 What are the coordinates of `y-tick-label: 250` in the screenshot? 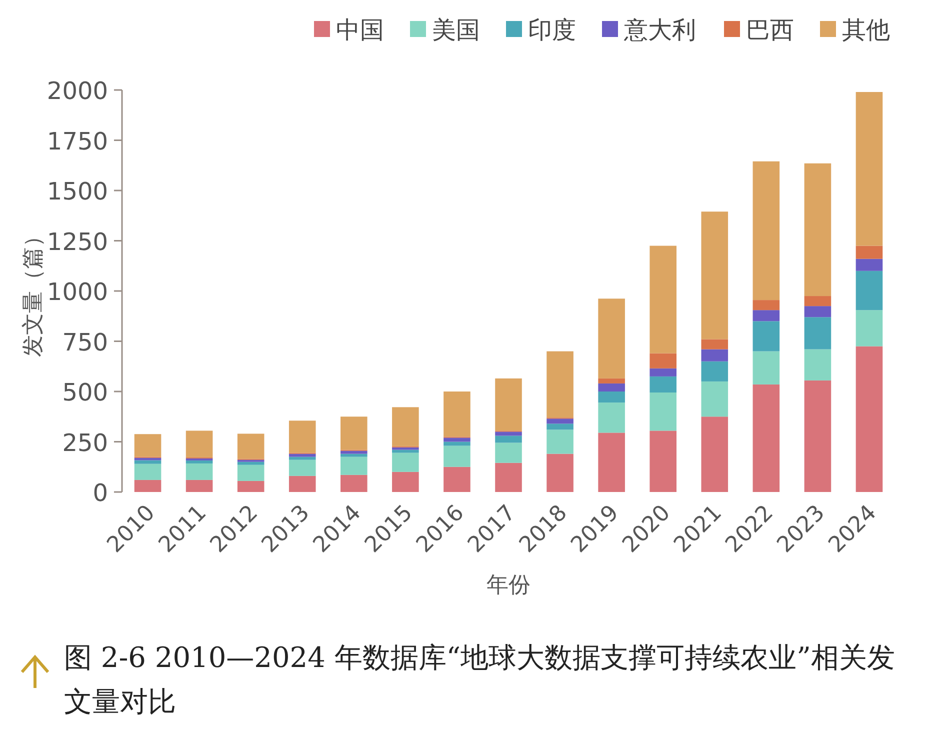 It's located at (85, 442).